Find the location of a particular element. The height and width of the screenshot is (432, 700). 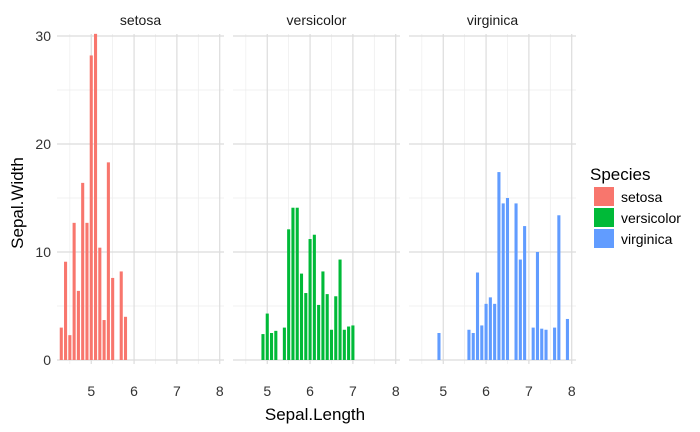

y-tick-label: 10 is located at coordinates (43, 252).